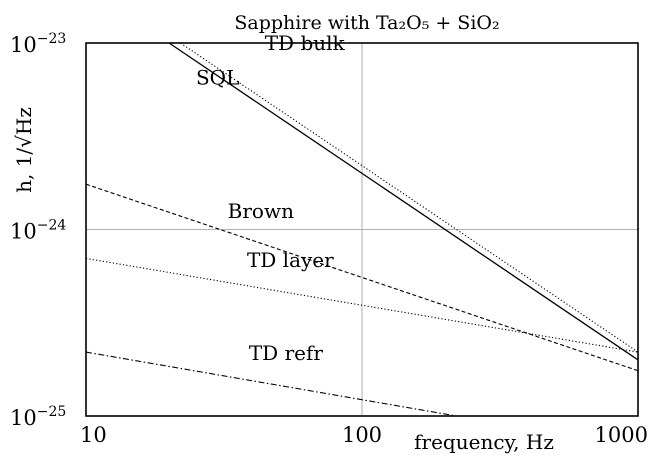 The height and width of the screenshot is (457, 654). Describe the element at coordinates (24, 150) in the screenshot. I see `y-axis-label: h, 1/√Hz` at that location.